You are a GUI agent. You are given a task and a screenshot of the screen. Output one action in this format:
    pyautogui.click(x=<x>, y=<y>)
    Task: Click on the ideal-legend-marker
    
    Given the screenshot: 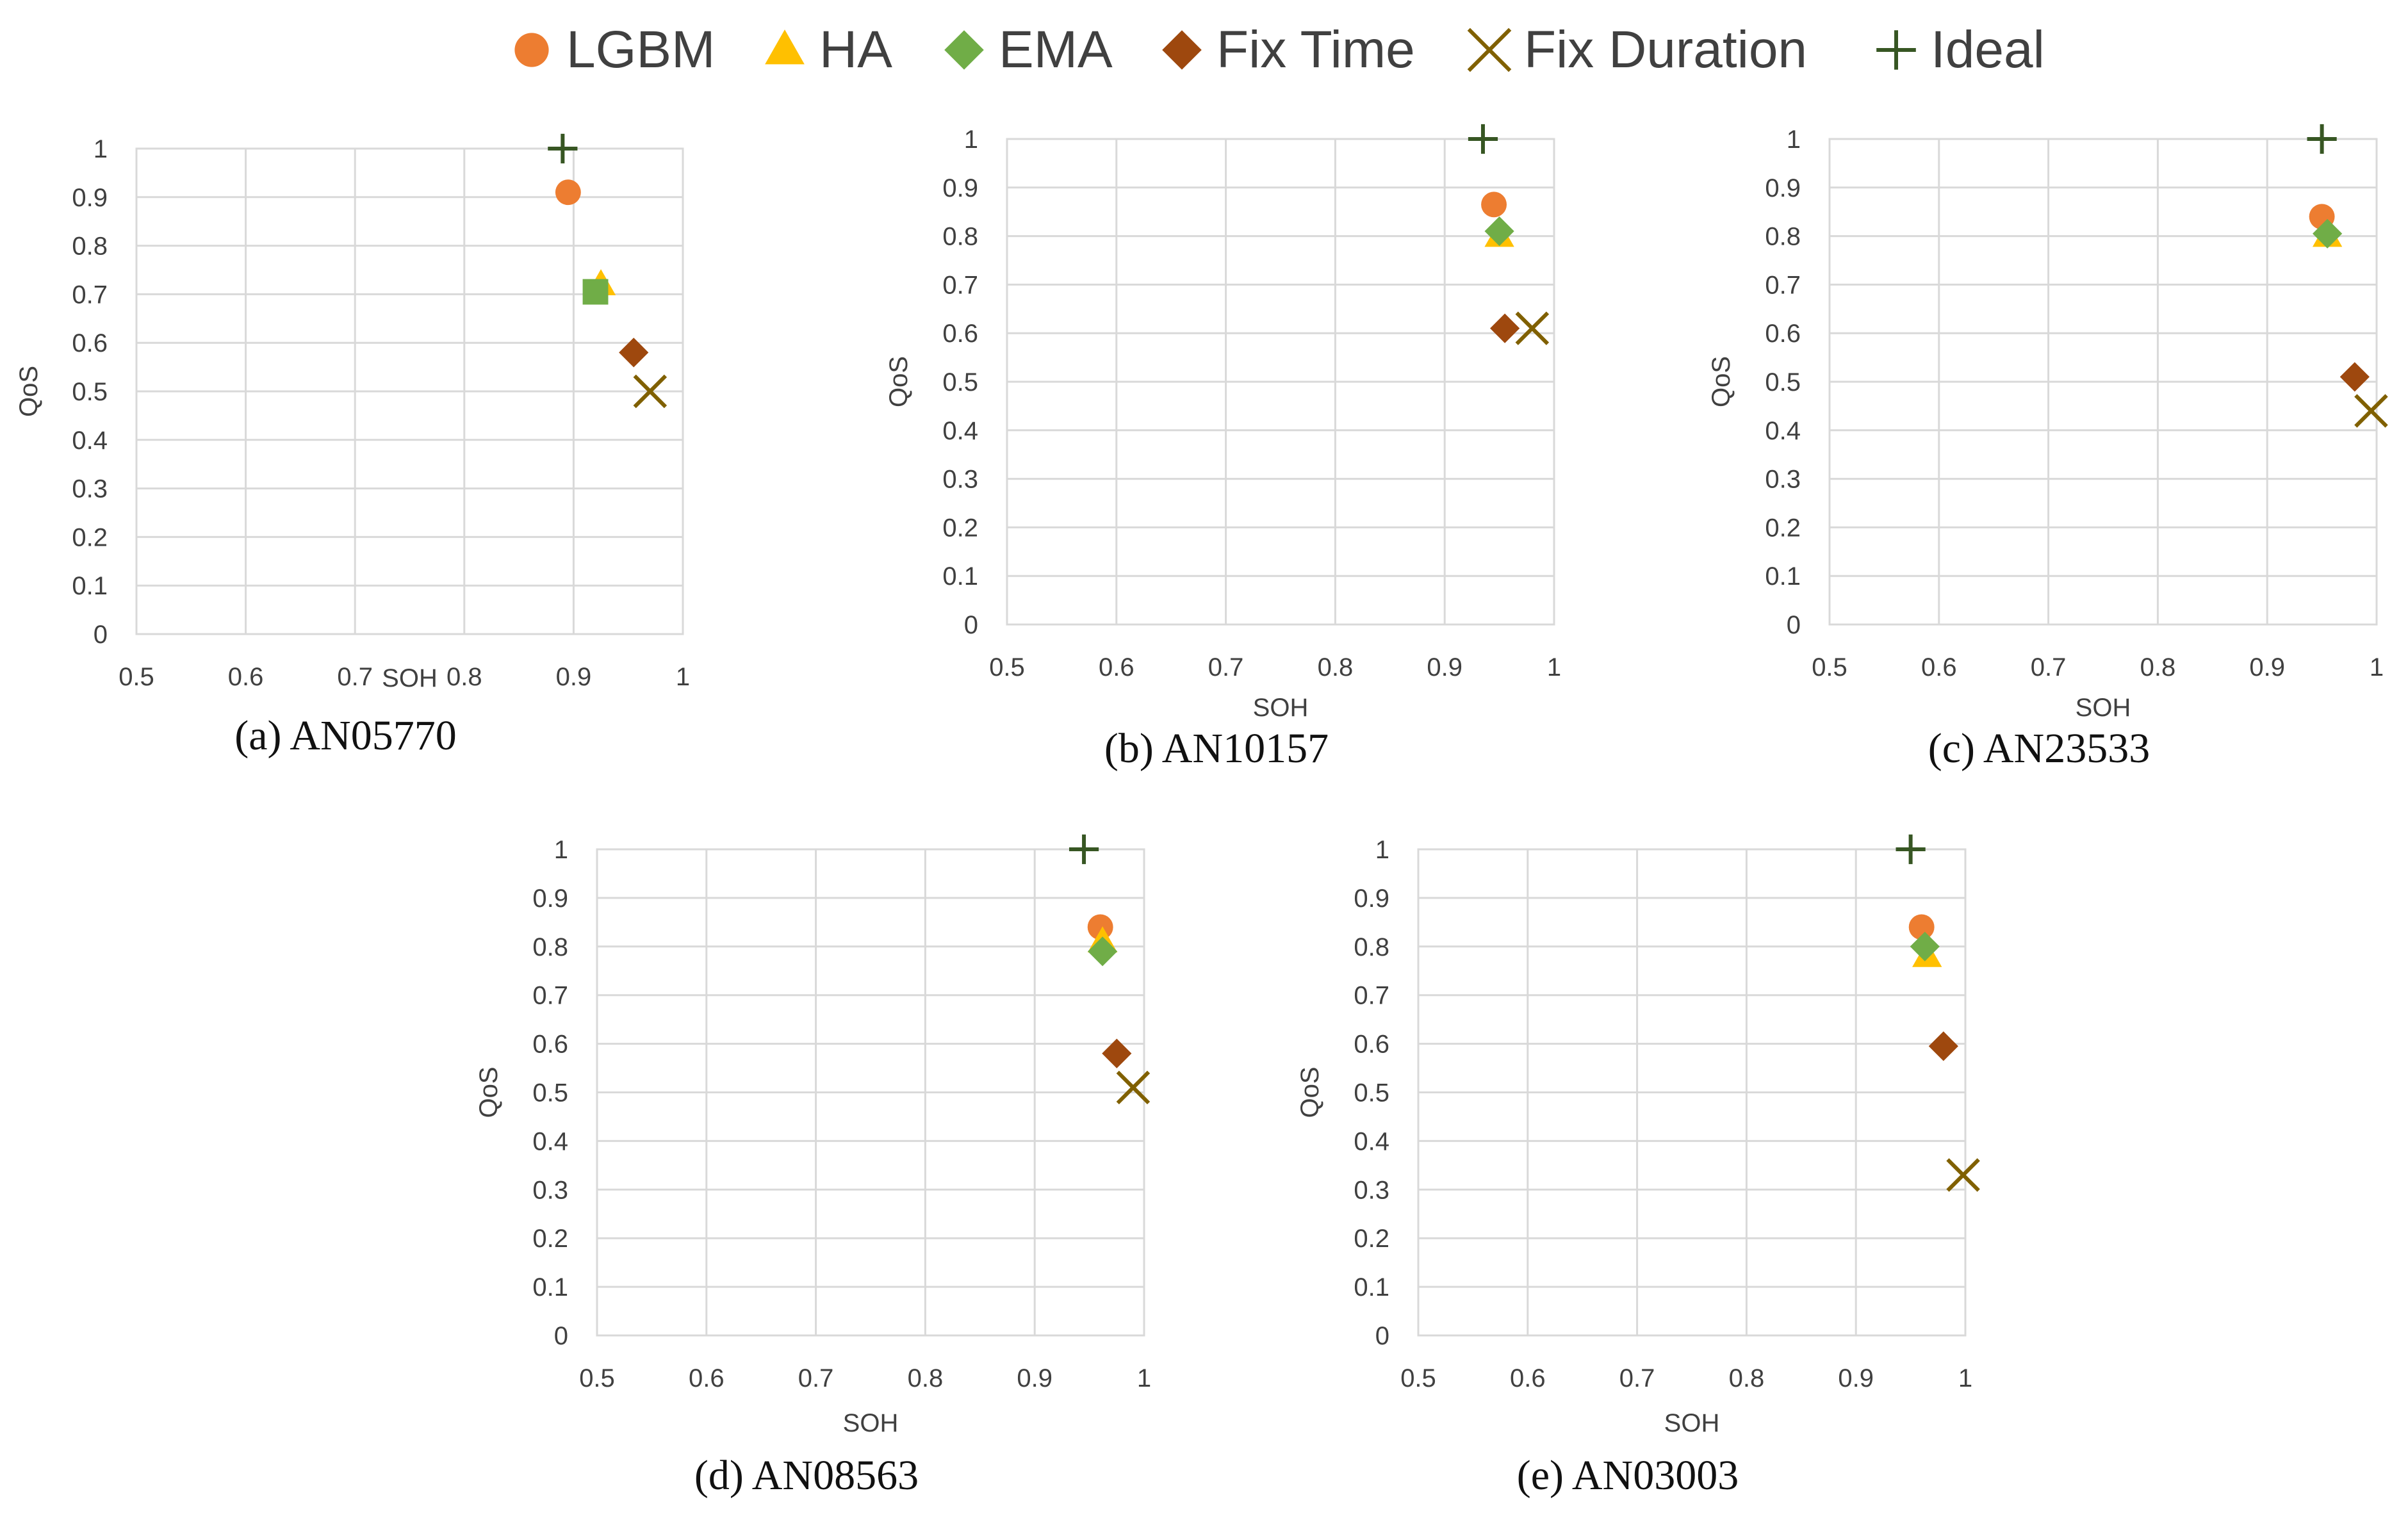 What is the action you would take?
    pyautogui.click(x=1896, y=50)
    